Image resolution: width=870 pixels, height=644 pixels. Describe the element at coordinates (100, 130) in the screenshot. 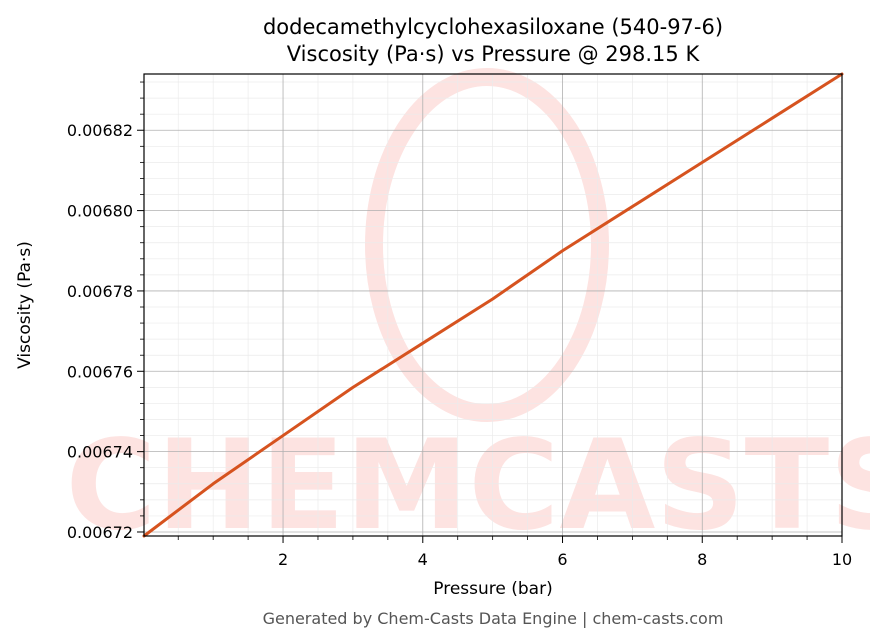

I see `y-tick-label: 0.00682` at that location.